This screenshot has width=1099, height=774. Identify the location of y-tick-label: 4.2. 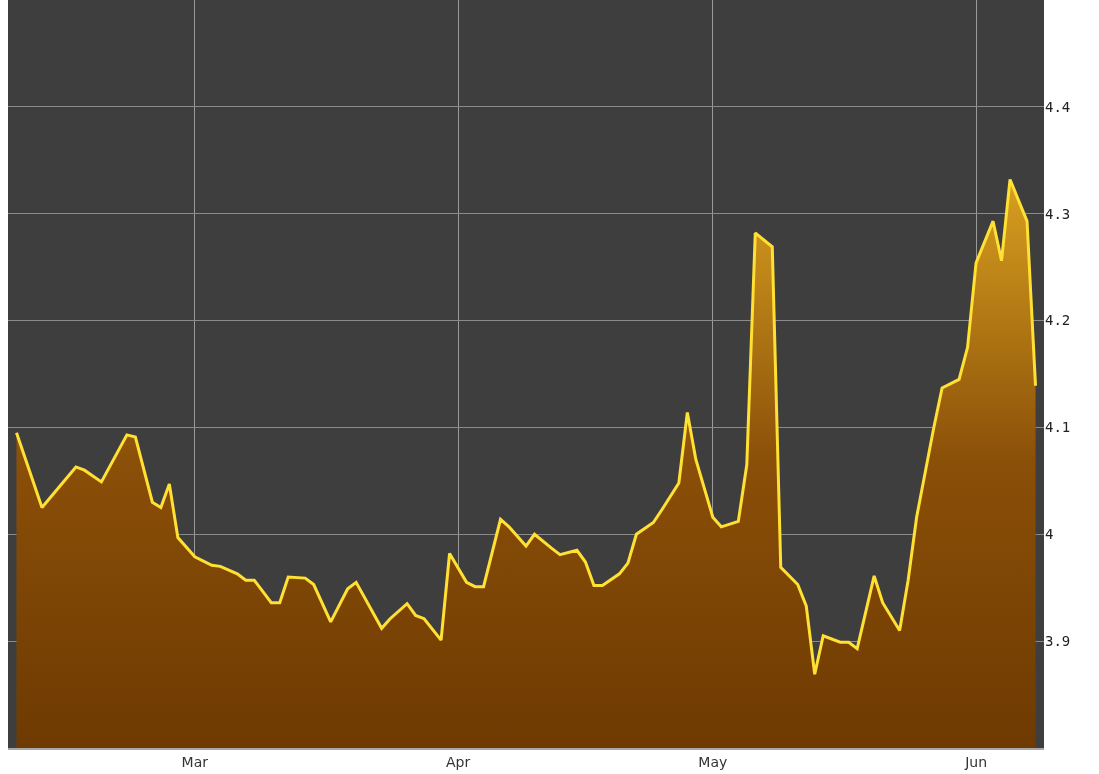
(1058, 320).